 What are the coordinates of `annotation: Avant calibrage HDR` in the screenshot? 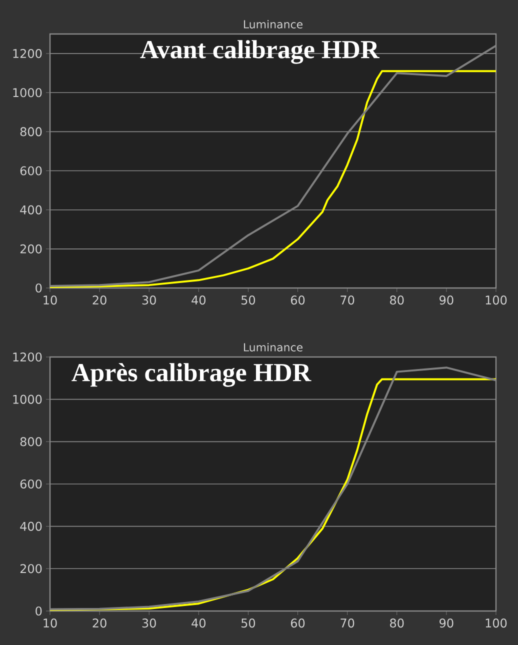 It's located at (260, 52).